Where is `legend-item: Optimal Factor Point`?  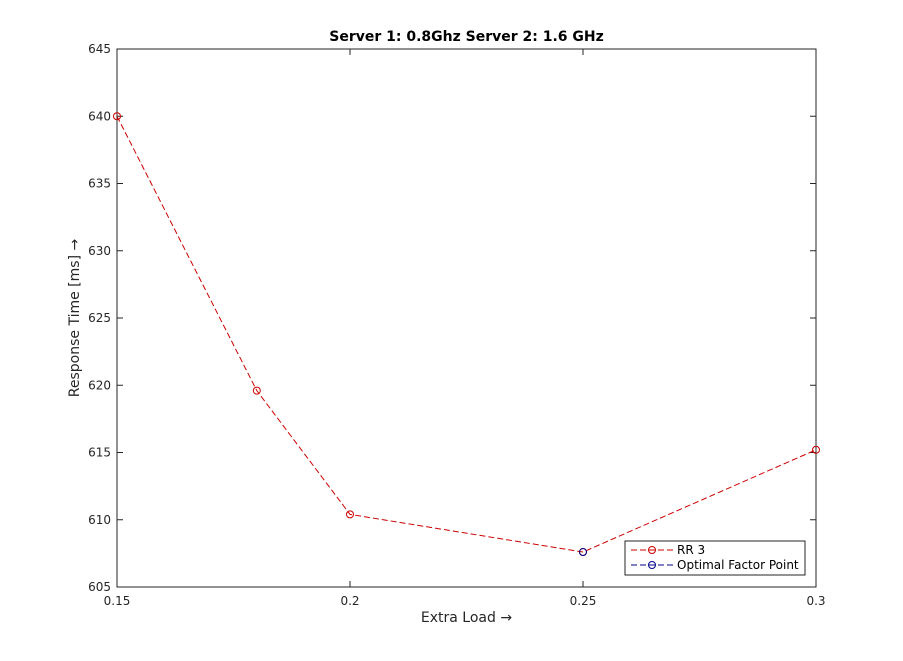 legend-item: Optimal Factor Point is located at coordinates (715, 565).